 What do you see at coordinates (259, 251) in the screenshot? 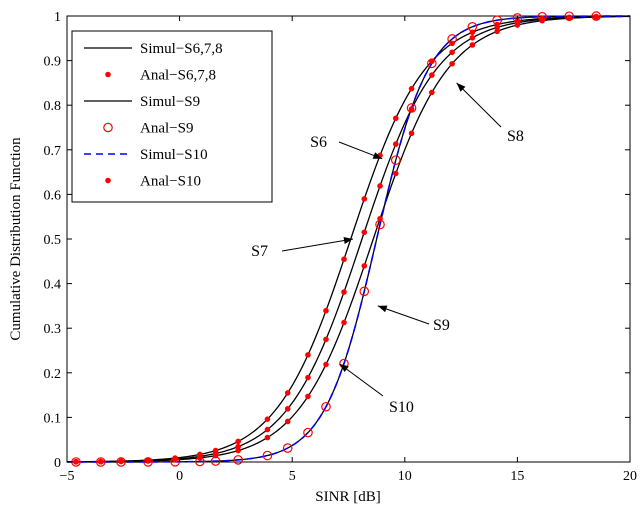
I see `annotation-label-s7: S7` at bounding box center [259, 251].